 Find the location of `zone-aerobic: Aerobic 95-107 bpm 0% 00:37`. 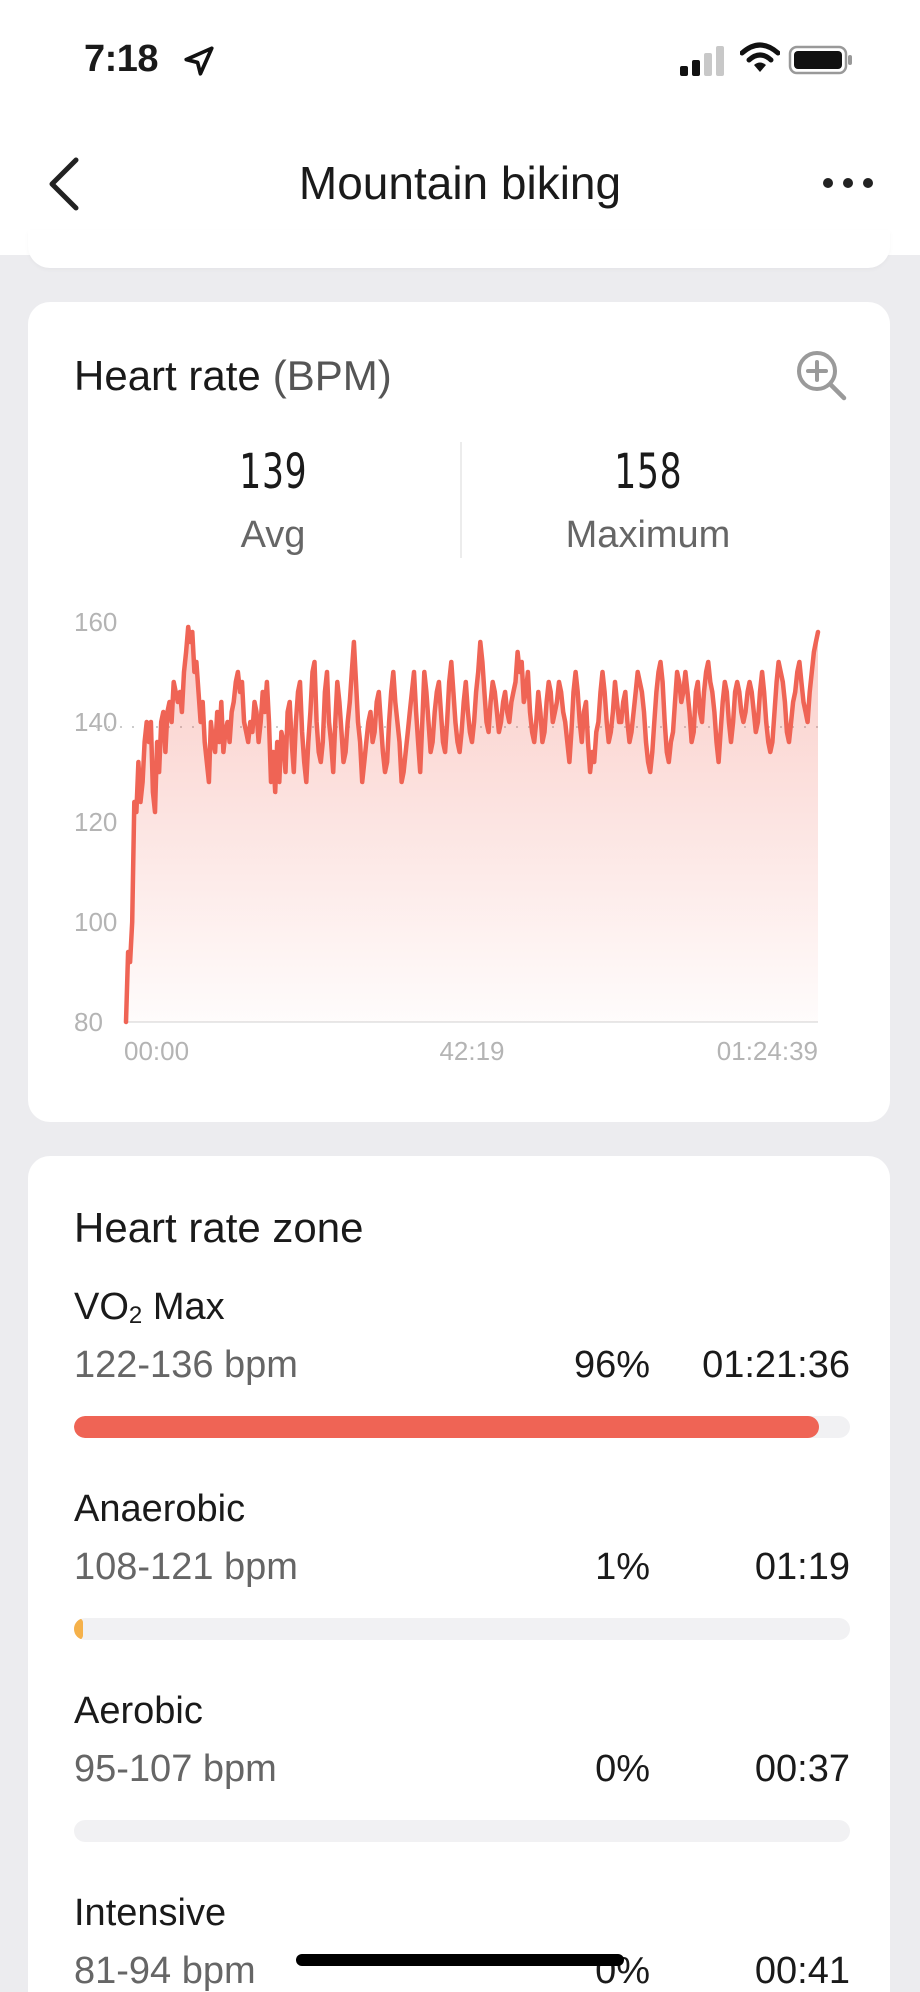

zone-aerobic: Aerobic 95-107 bpm 0% 00:37 is located at coordinates (462, 1766).